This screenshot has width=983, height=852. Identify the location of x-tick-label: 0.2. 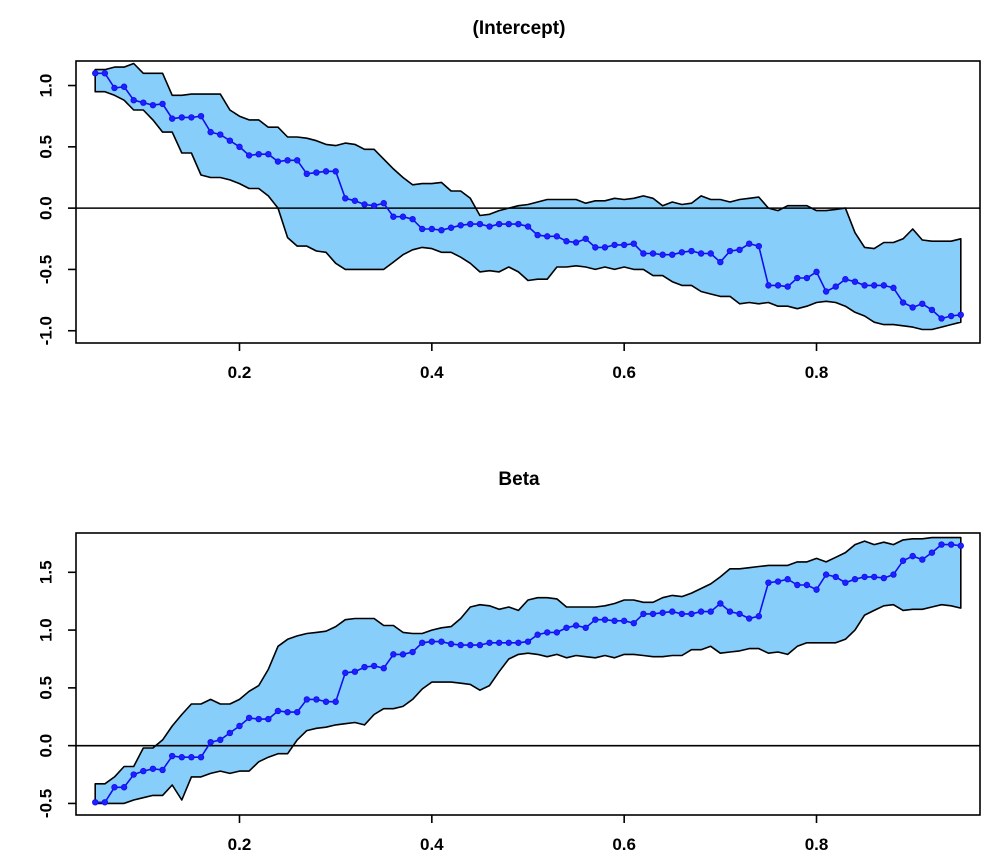
(240, 843).